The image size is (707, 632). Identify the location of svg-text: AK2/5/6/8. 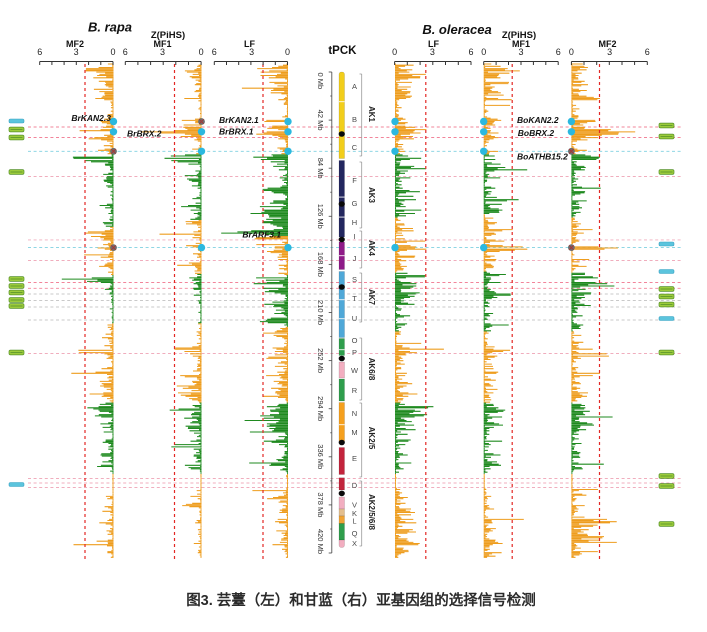
(371, 512).